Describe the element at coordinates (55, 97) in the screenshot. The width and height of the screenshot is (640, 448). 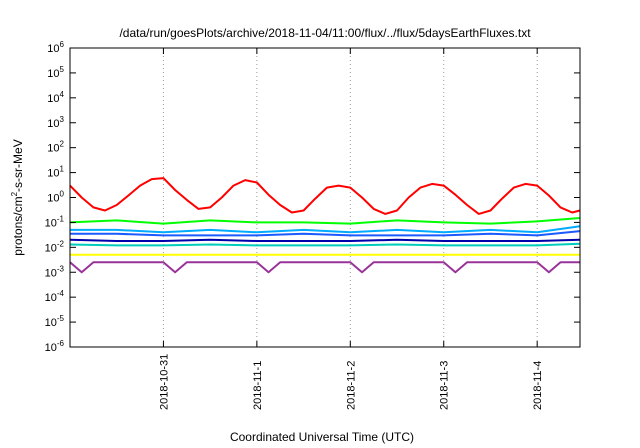
I see `y-tick-label: 10⁴` at that location.